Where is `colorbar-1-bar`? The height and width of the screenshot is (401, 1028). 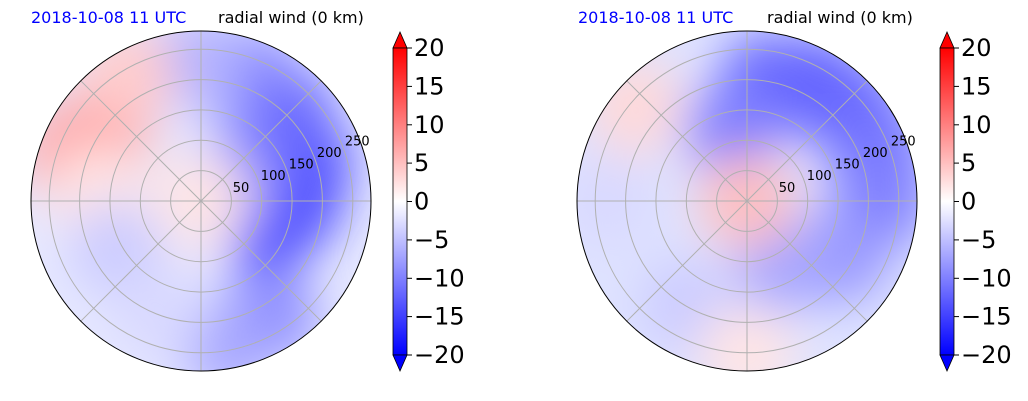 colorbar-1-bar is located at coordinates (400, 201).